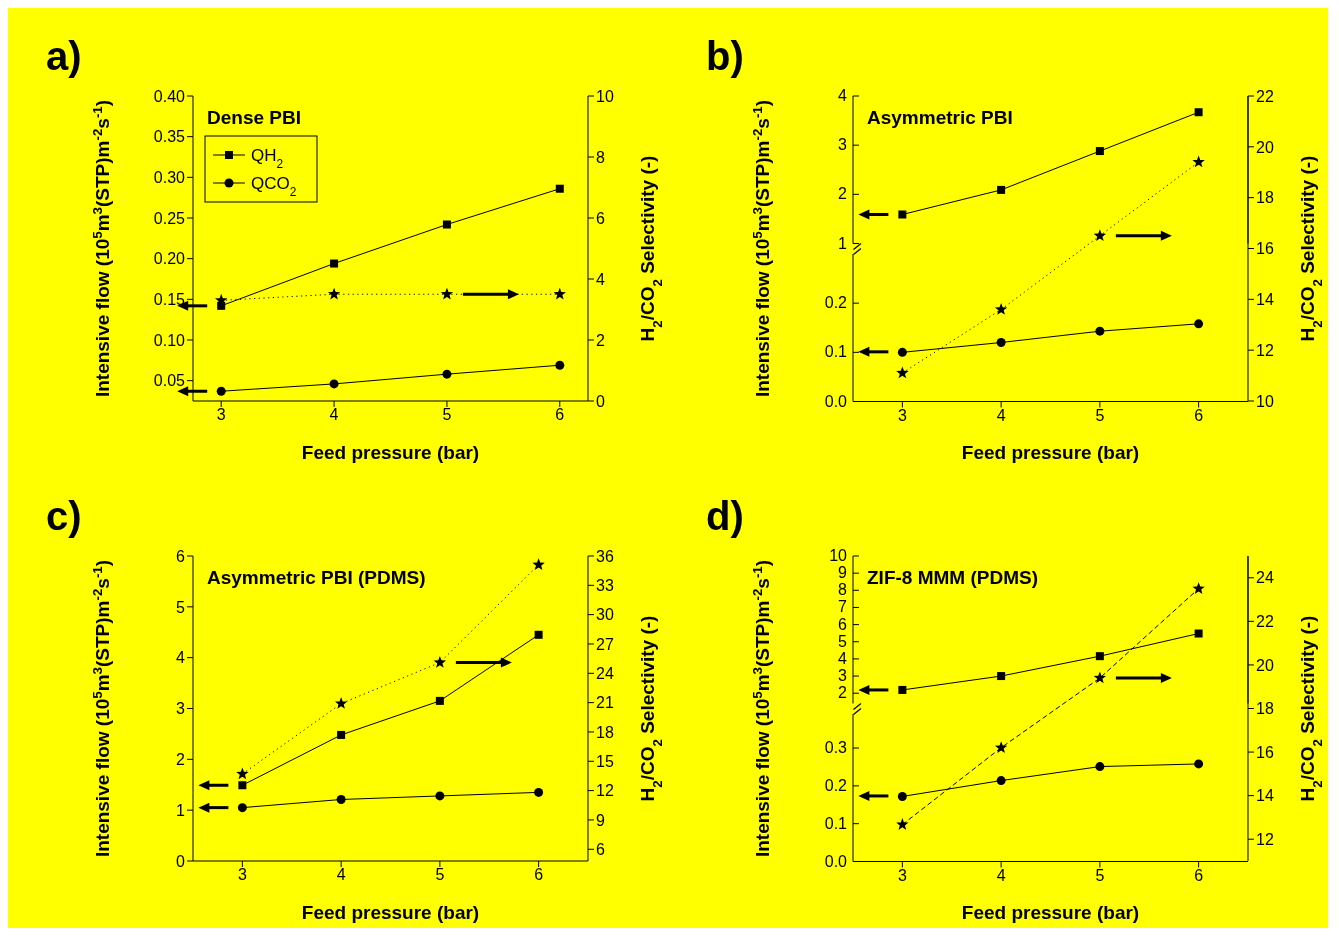 Image resolution: width=1339 pixels, height=936 pixels. Describe the element at coordinates (64, 516) in the screenshot. I see `text: c)` at that location.